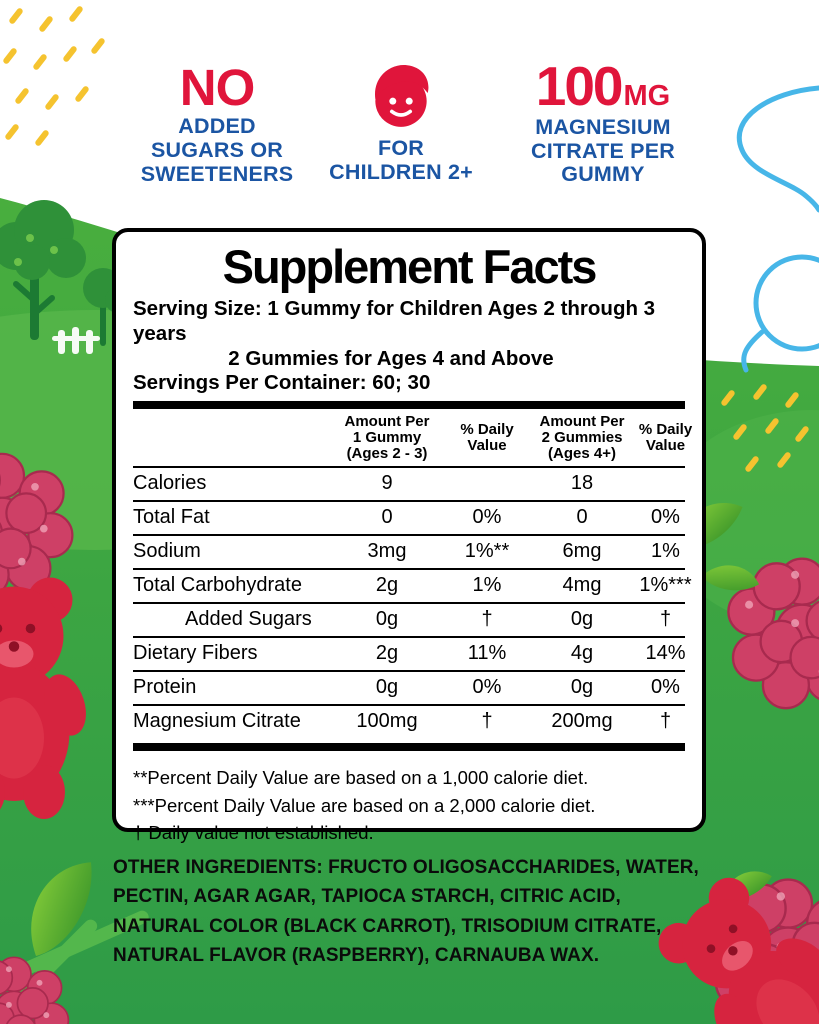 The image size is (819, 1024). What do you see at coordinates (171, 517) in the screenshot?
I see `nutrient-name: Total Fat` at bounding box center [171, 517].